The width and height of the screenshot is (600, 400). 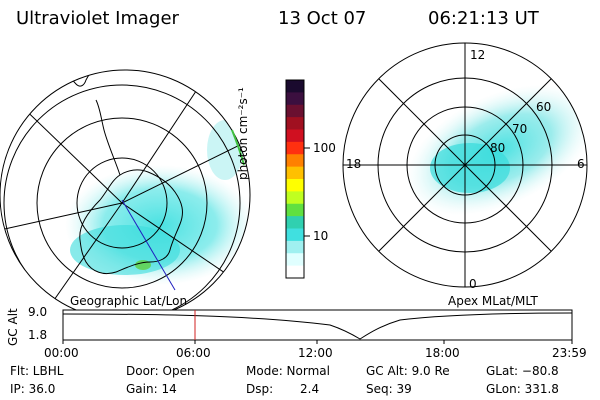 What do you see at coordinates (315, 353) in the screenshot?
I see `time-tick-1200: 12:00` at bounding box center [315, 353].